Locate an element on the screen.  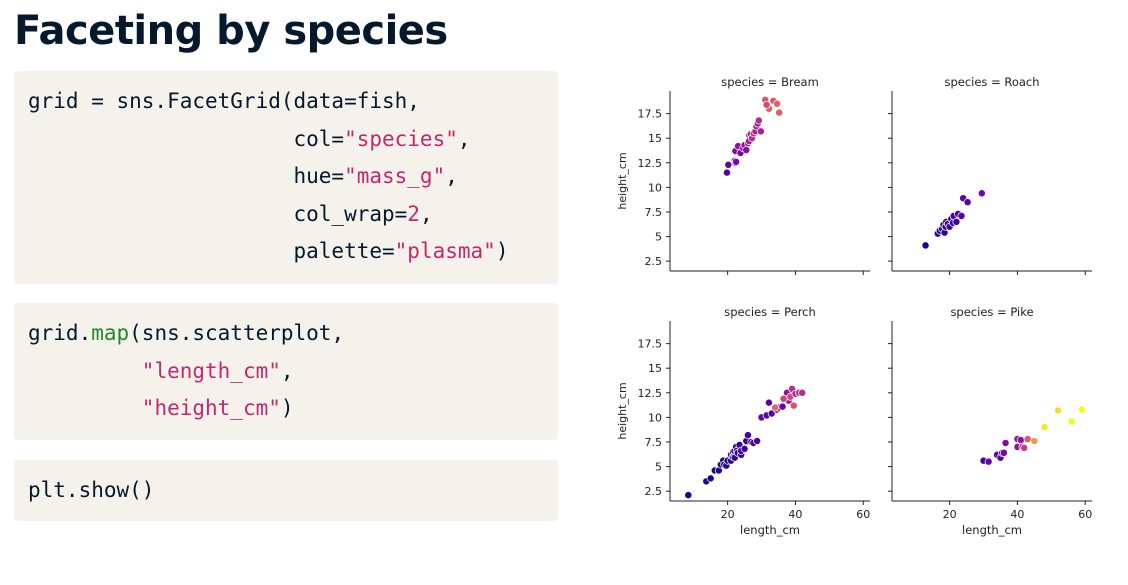
code-token: grid. is located at coordinates (60, 333).